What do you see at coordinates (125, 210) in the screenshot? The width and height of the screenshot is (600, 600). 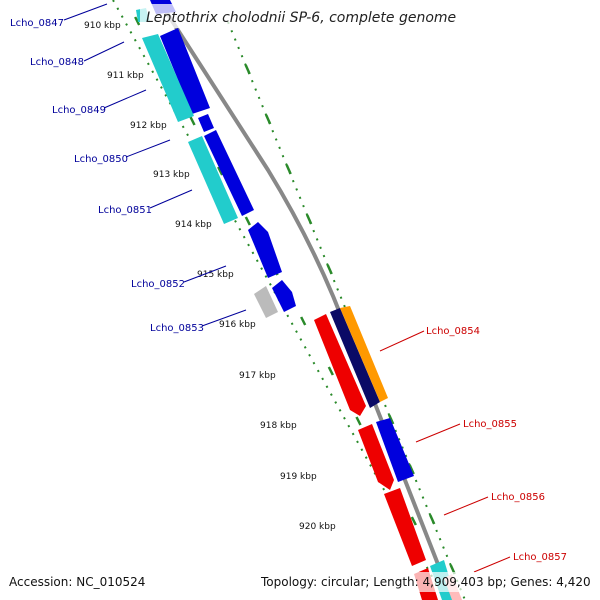 I see `gene-label-lcho-0851: Lcho_0851` at bounding box center [125, 210].